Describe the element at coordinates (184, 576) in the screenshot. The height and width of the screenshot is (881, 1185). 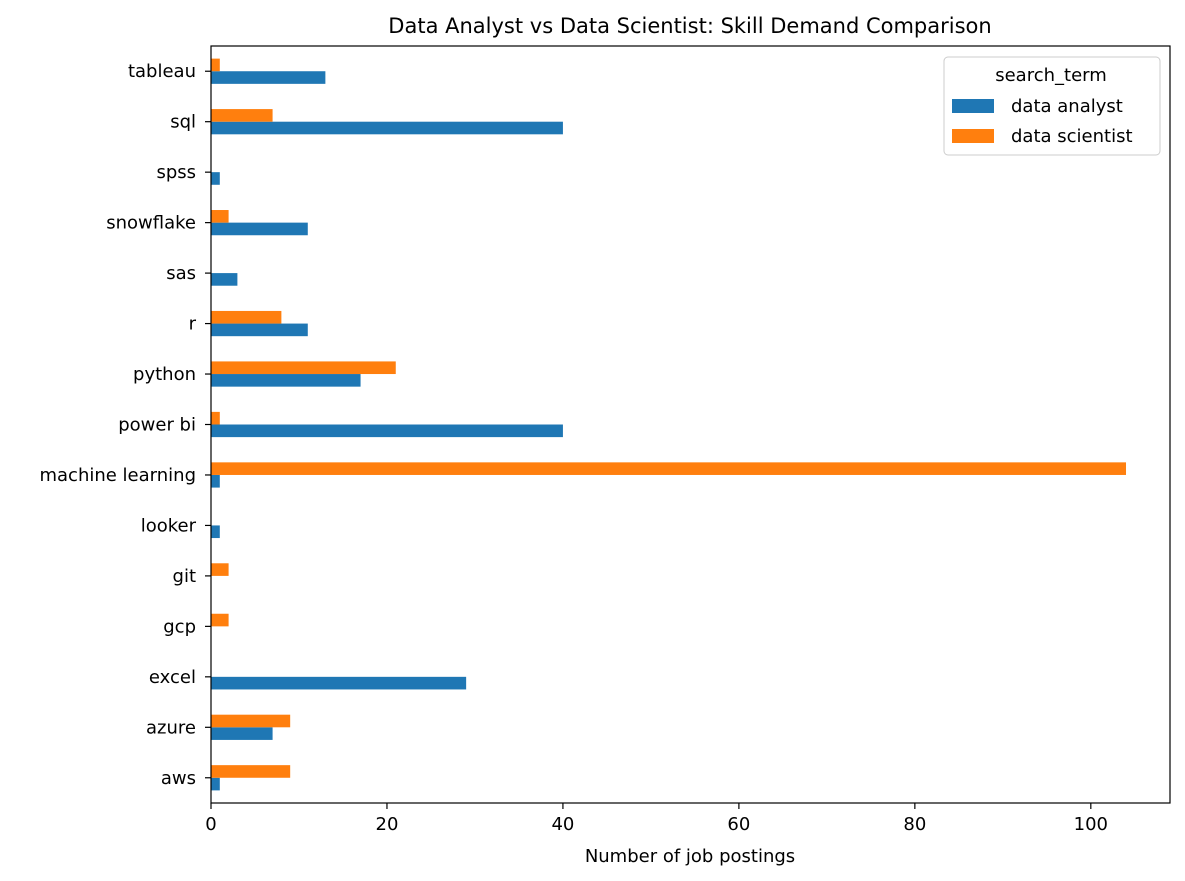
I see `y-tick-label-git: git` at that location.